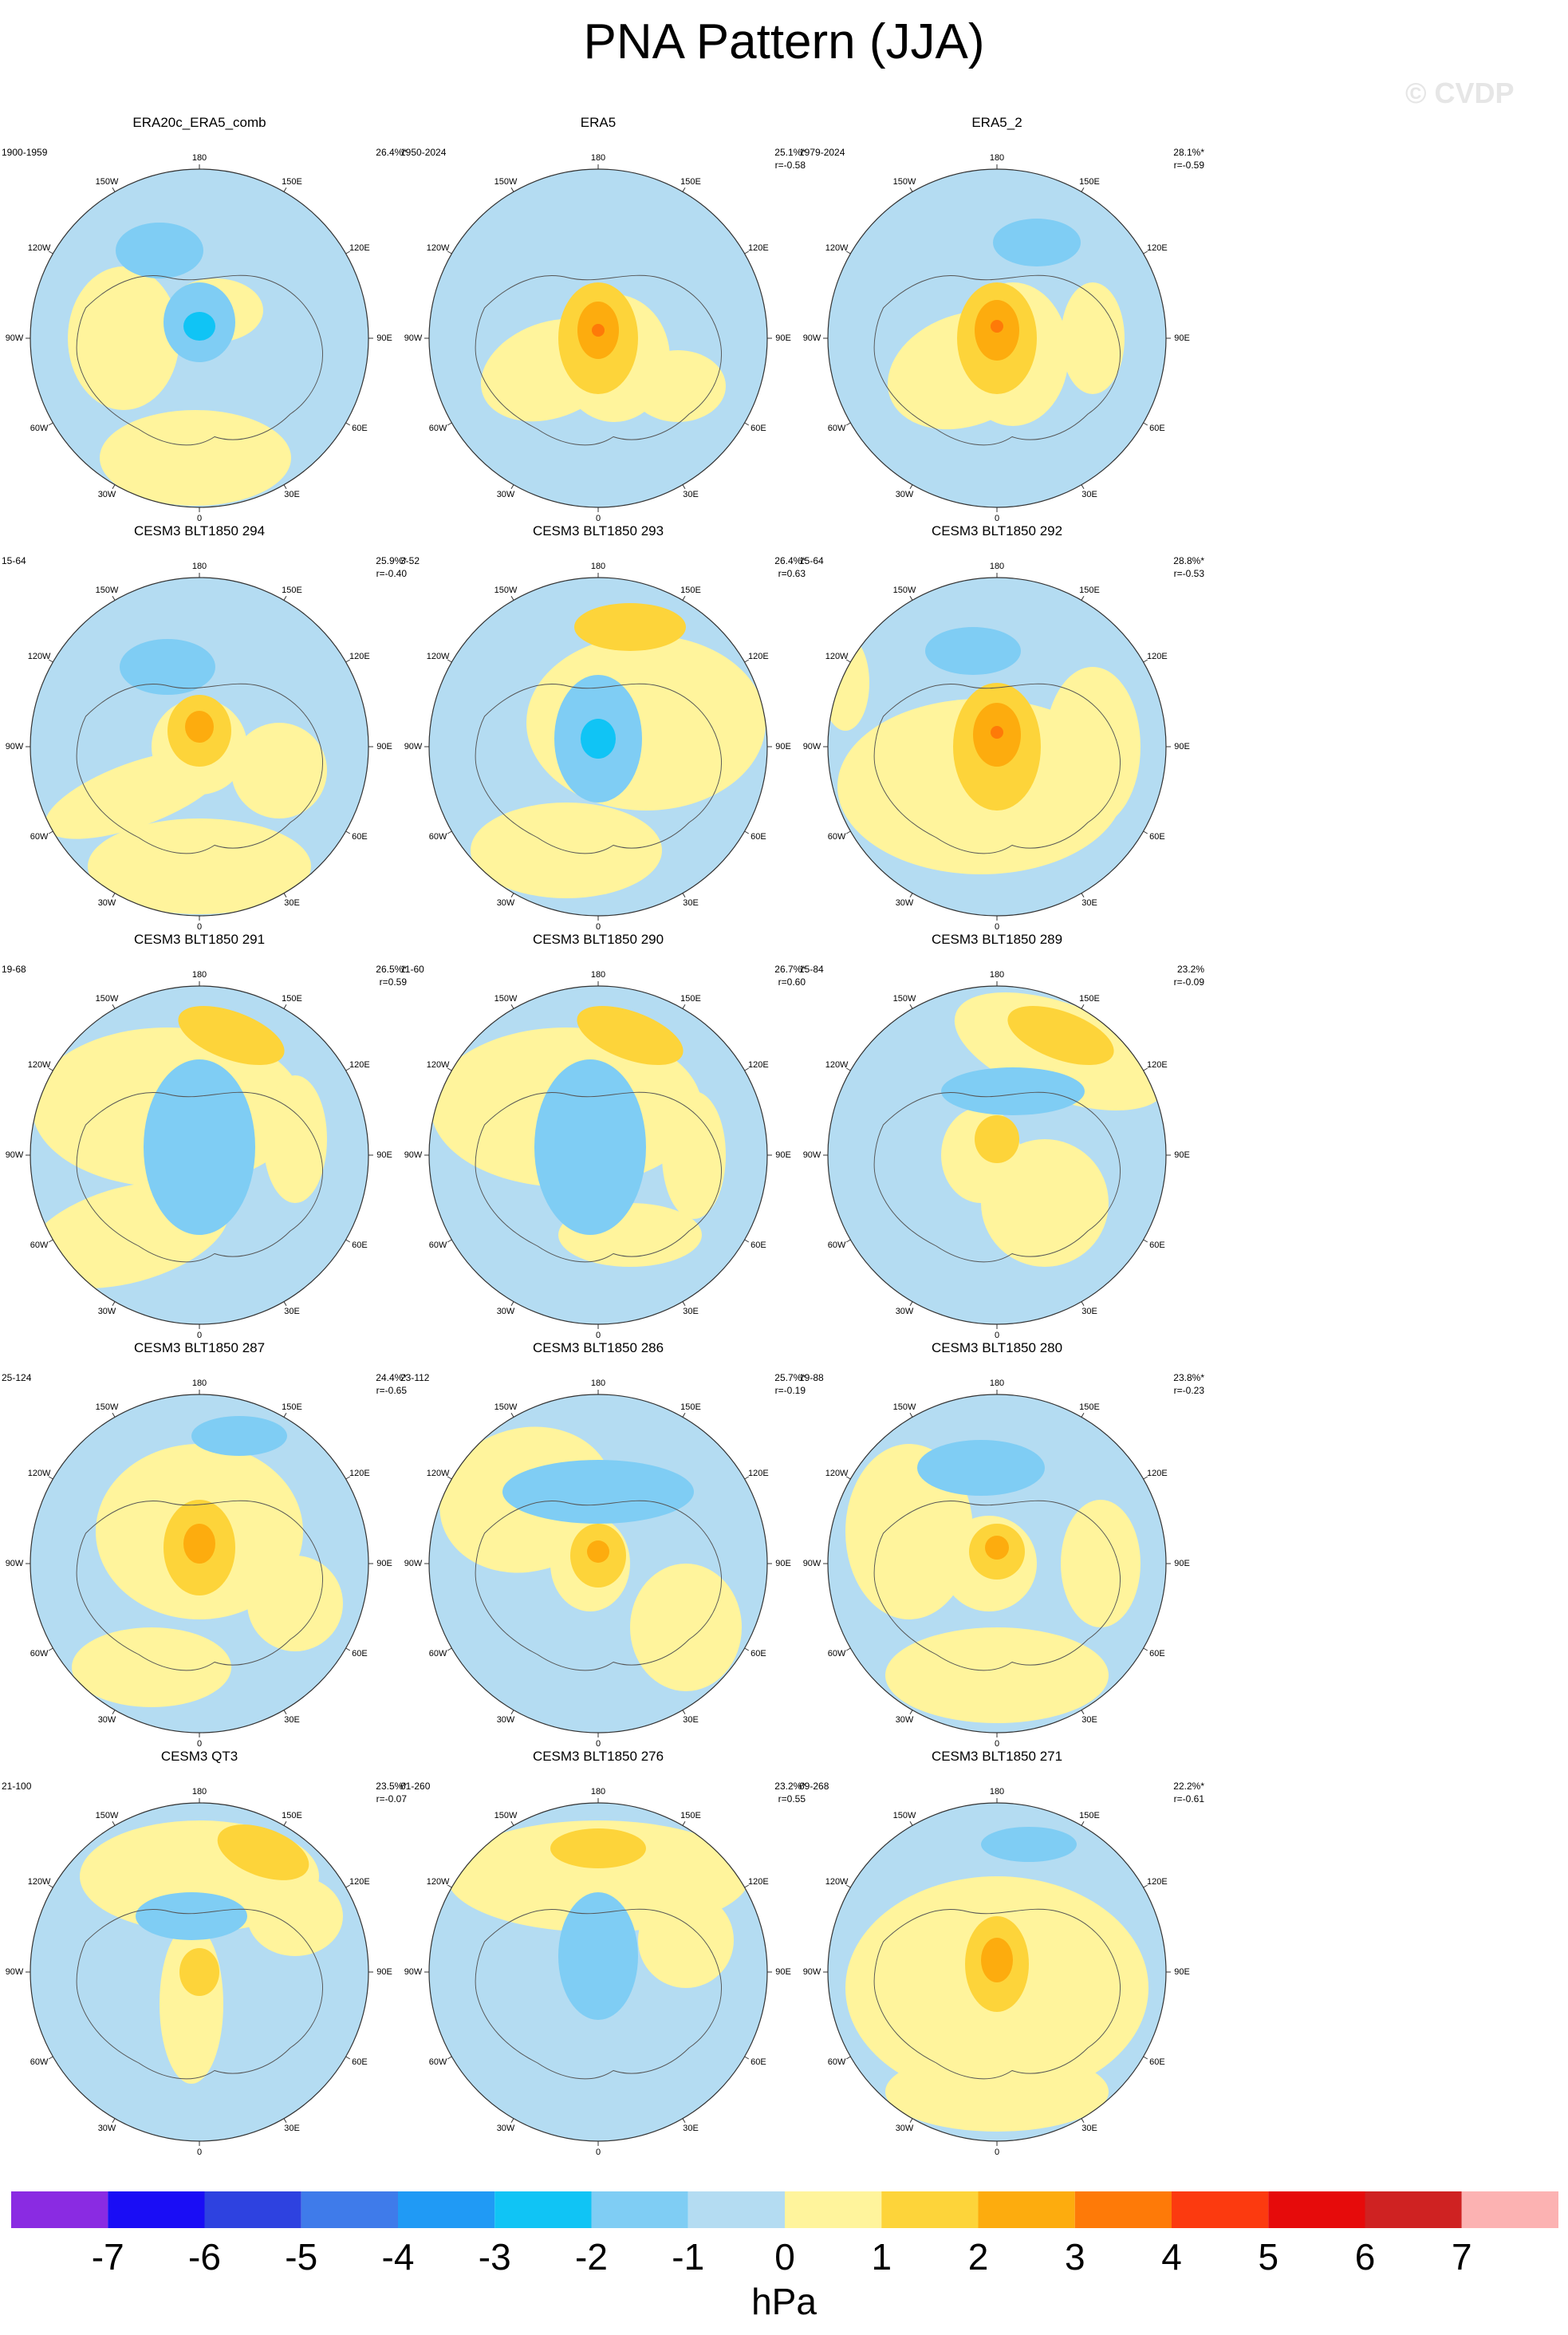 The width and height of the screenshot is (1568, 2335). What do you see at coordinates (598, 530) in the screenshot?
I see `panel-title: CESM3 BLT1850 293` at bounding box center [598, 530].